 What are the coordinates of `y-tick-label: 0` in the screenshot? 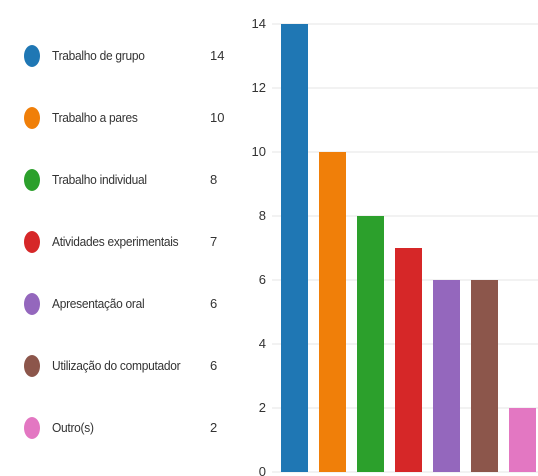 It's located at (262, 470).